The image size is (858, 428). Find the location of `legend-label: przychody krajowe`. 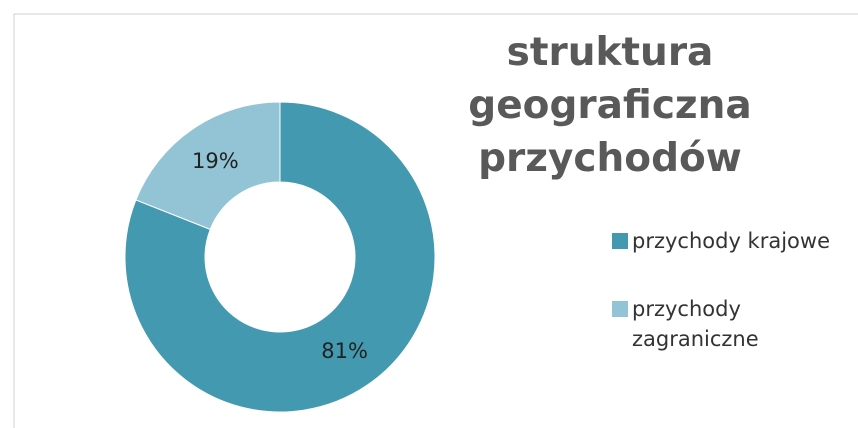

legend-label: przychody krajowe is located at coordinates (731, 241).